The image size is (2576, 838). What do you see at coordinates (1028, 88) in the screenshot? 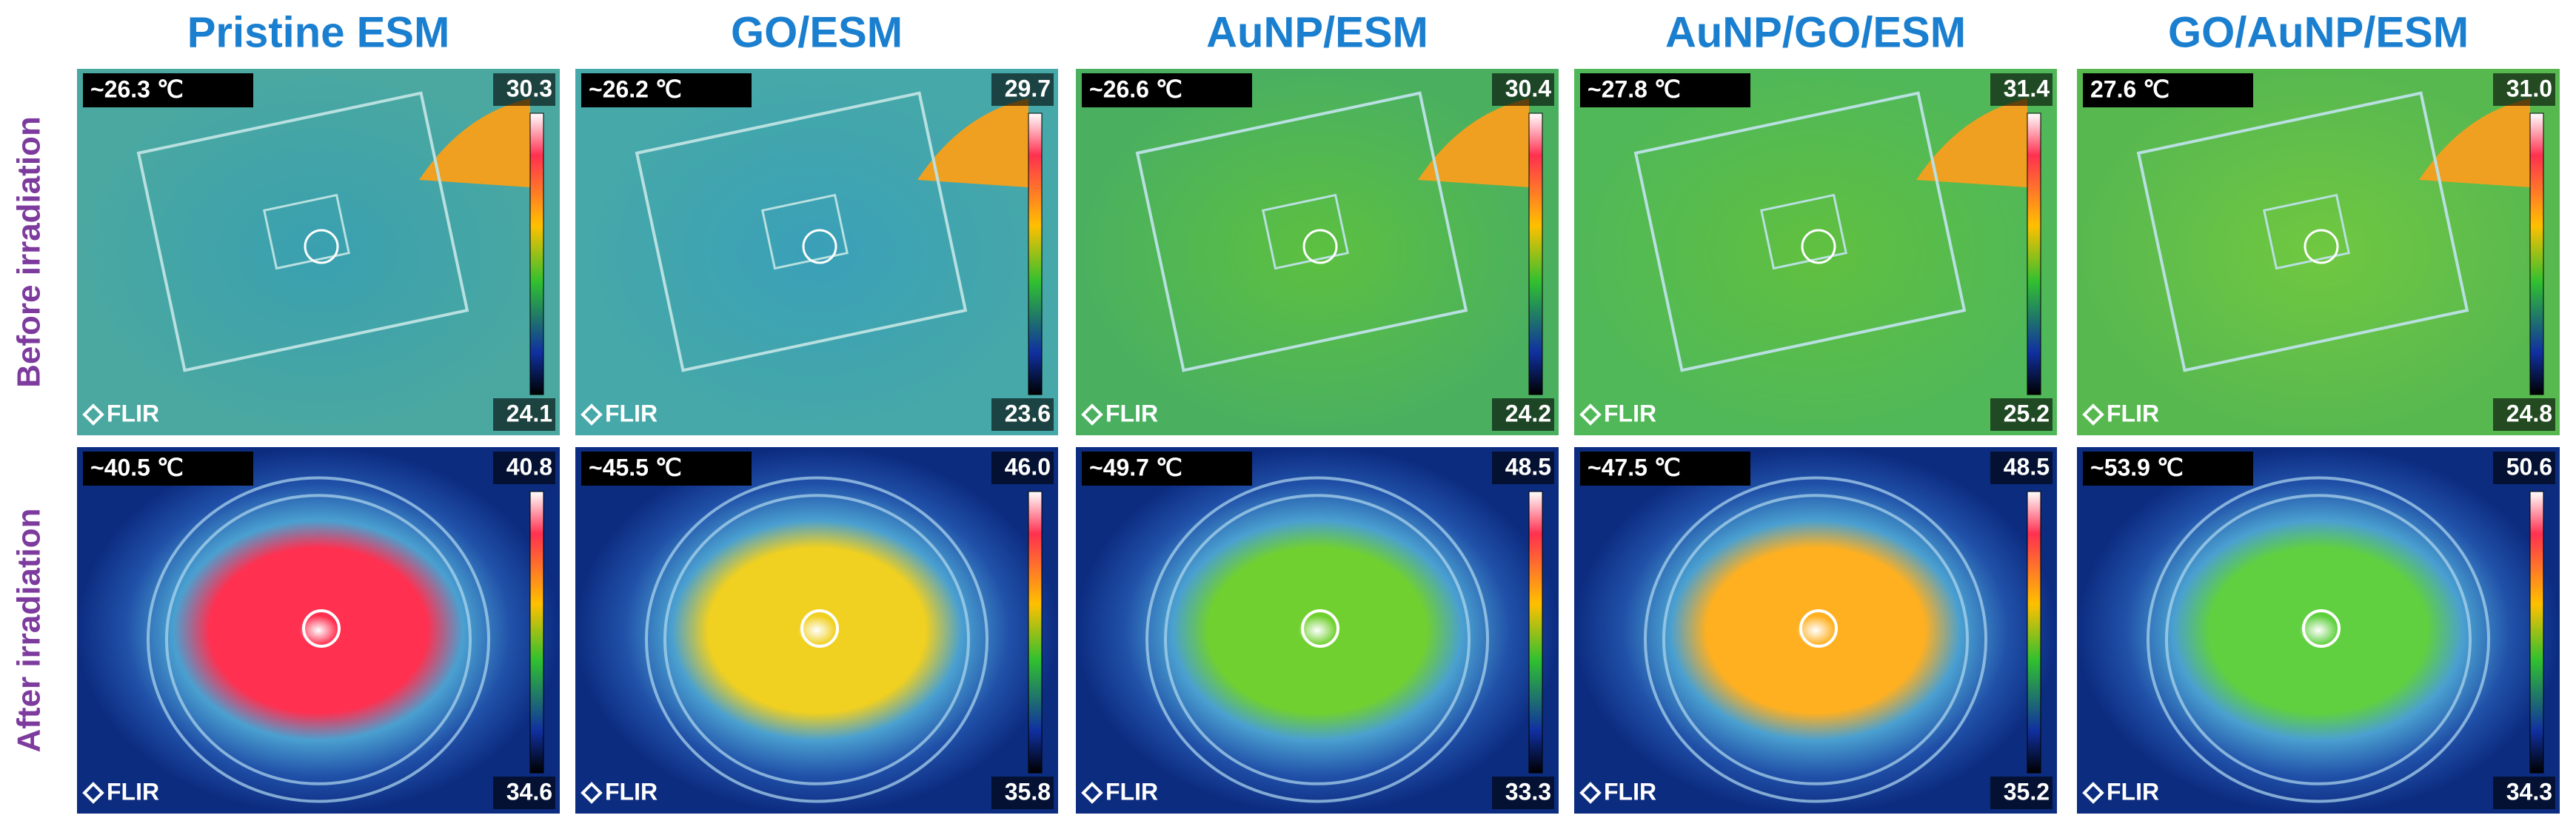
I see `max-temperature: 29.7` at bounding box center [1028, 88].